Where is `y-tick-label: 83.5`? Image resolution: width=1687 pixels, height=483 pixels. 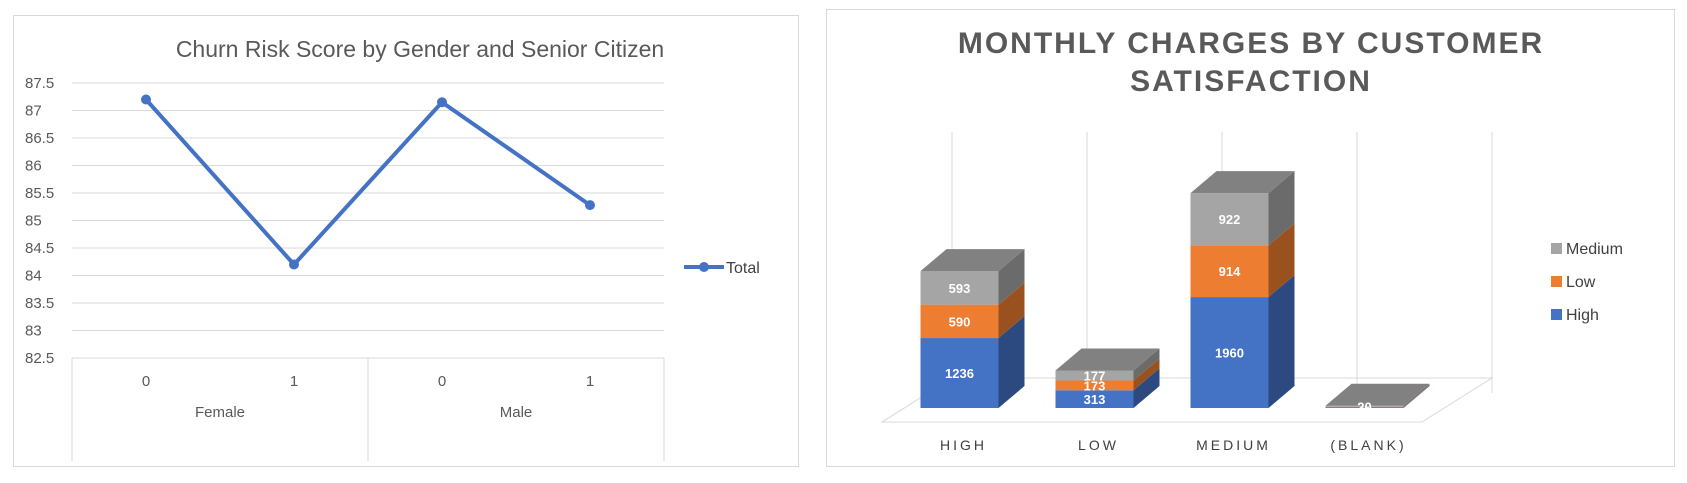
y-tick-label: 83.5 is located at coordinates (39, 303).